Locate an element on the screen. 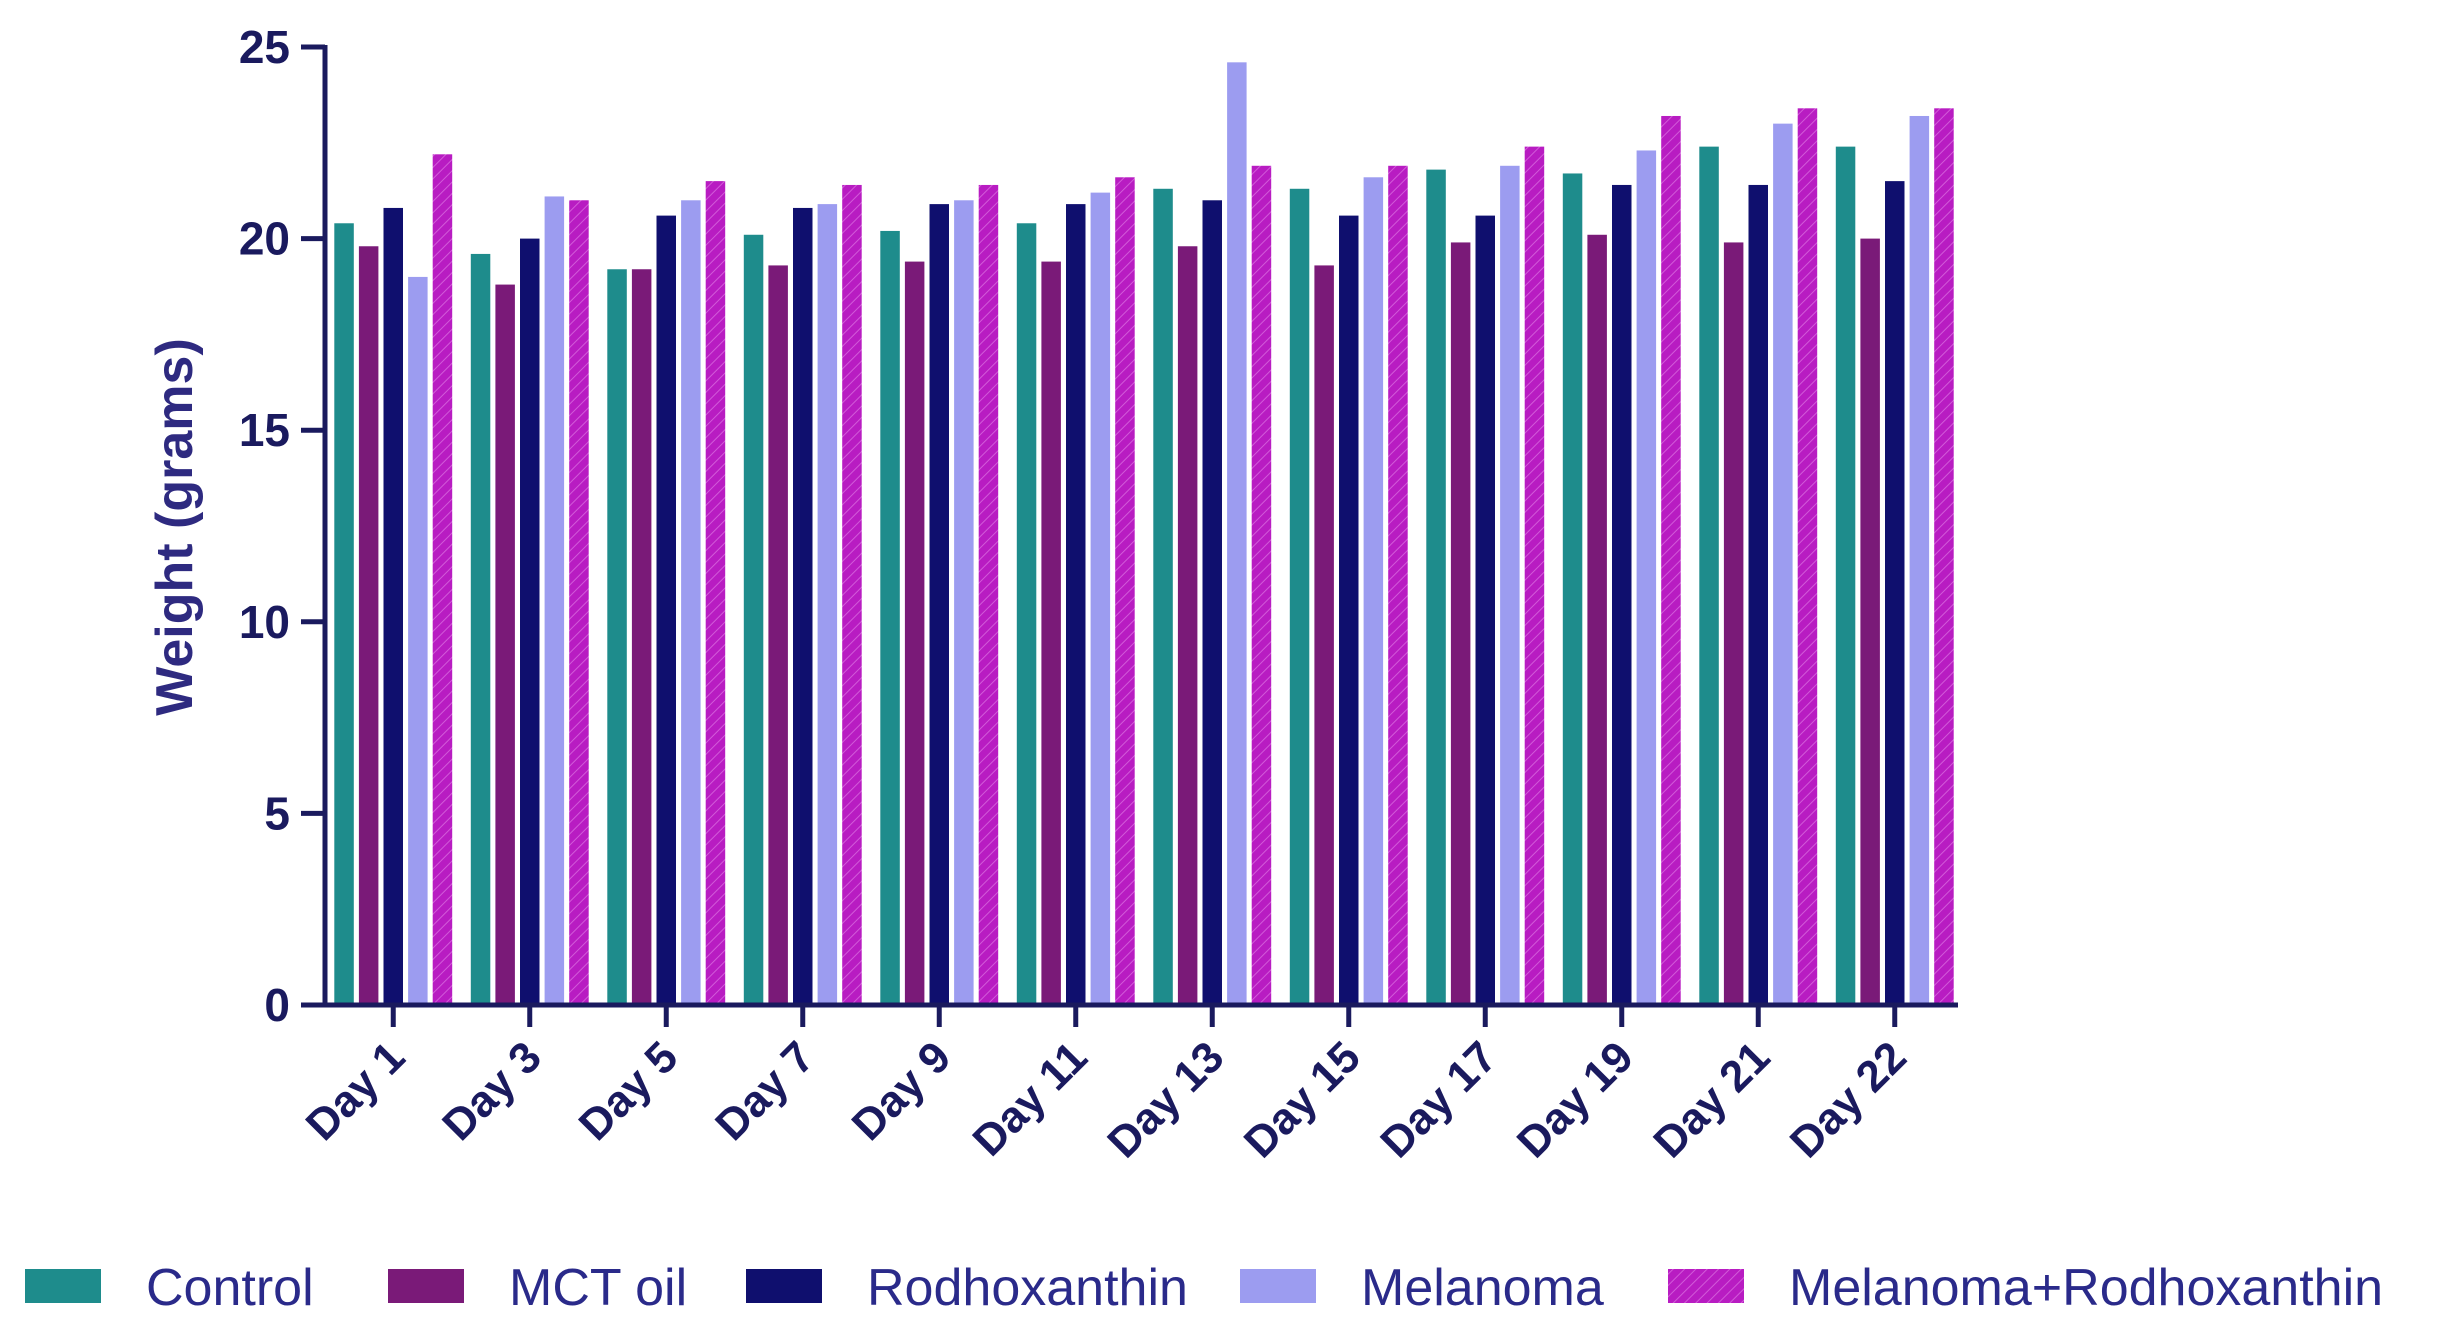 The height and width of the screenshot is (1338, 2446). x-tick-label: Day 9 is located at coordinates (902, 1091).